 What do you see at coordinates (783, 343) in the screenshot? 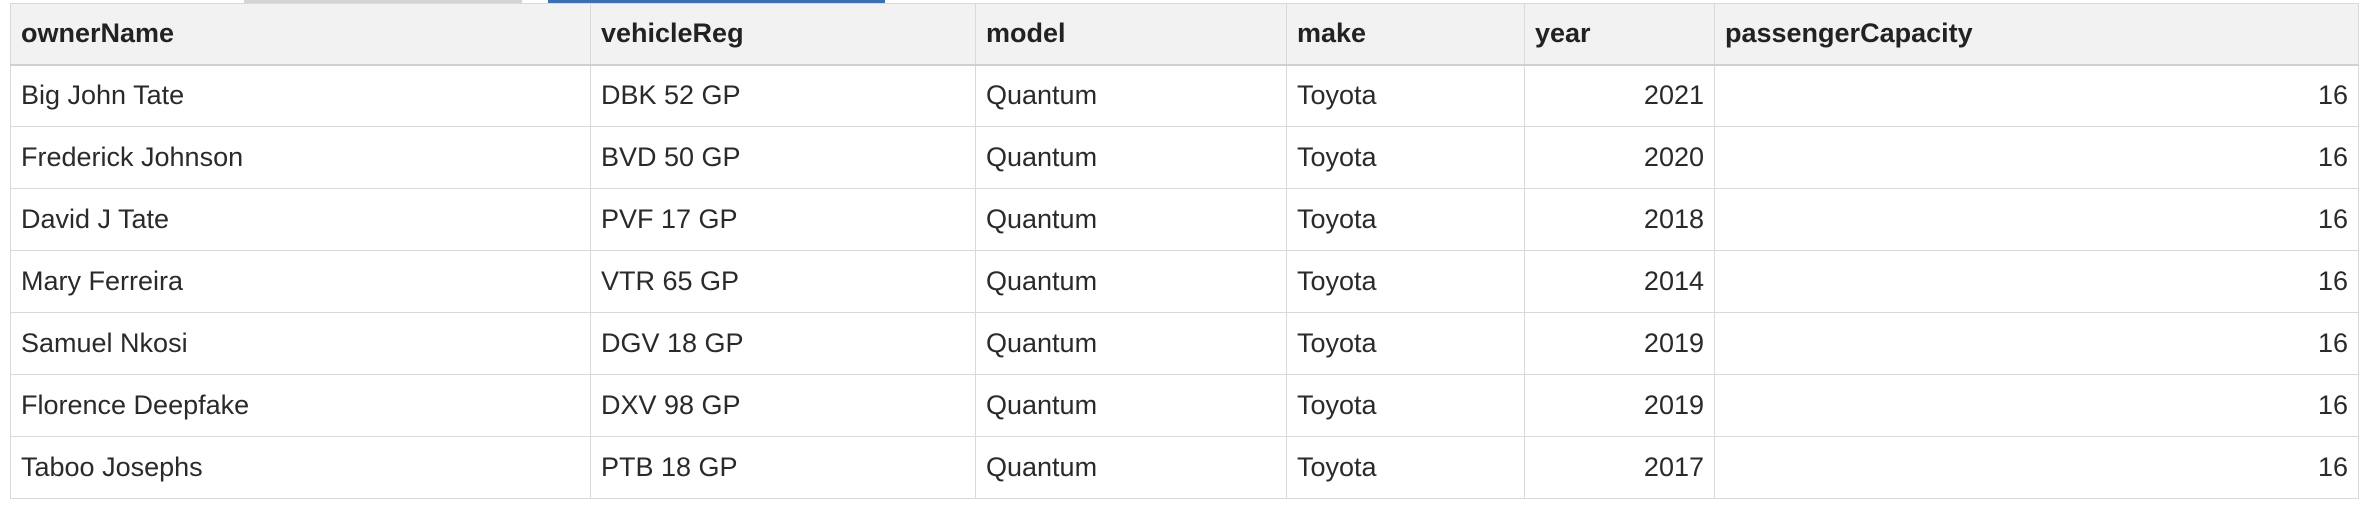
I see `cell-vehicleReg: DGV 18 GP` at bounding box center [783, 343].